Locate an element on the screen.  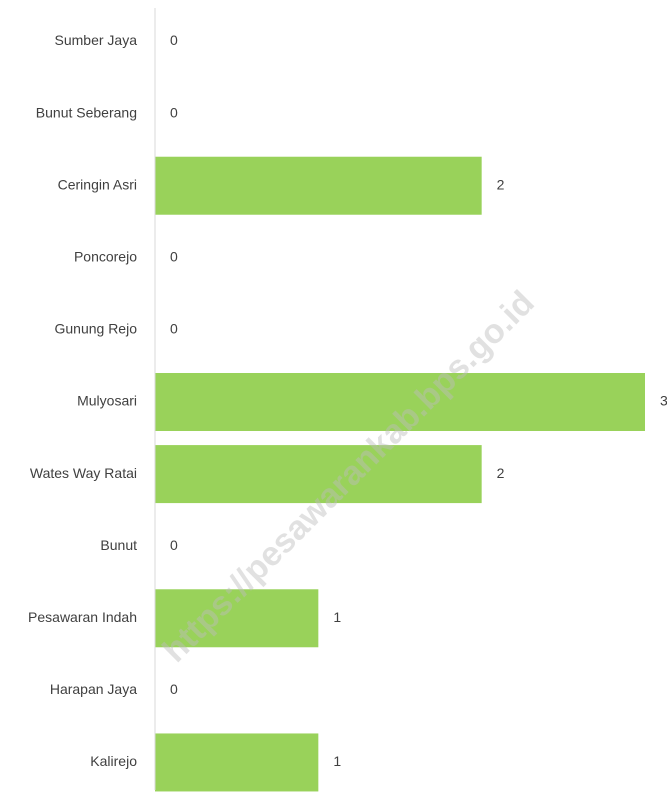
category-label: Poncorejo is located at coordinates (105, 257).